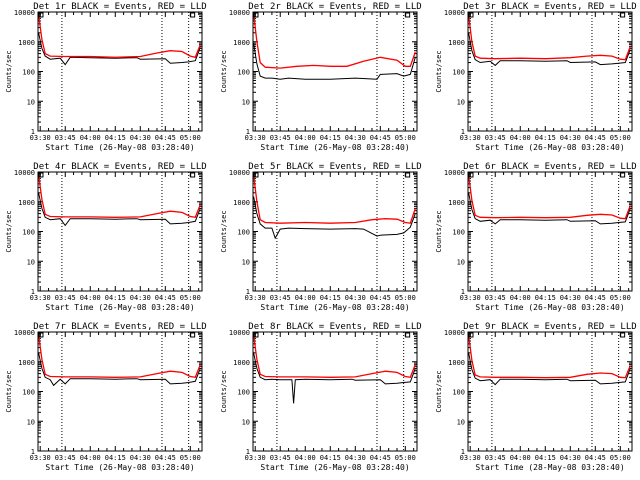  What do you see at coordinates (119, 327) in the screenshot?
I see `chart-title: Det 7r BLACK = Events, RED = LLD` at bounding box center [119, 327].